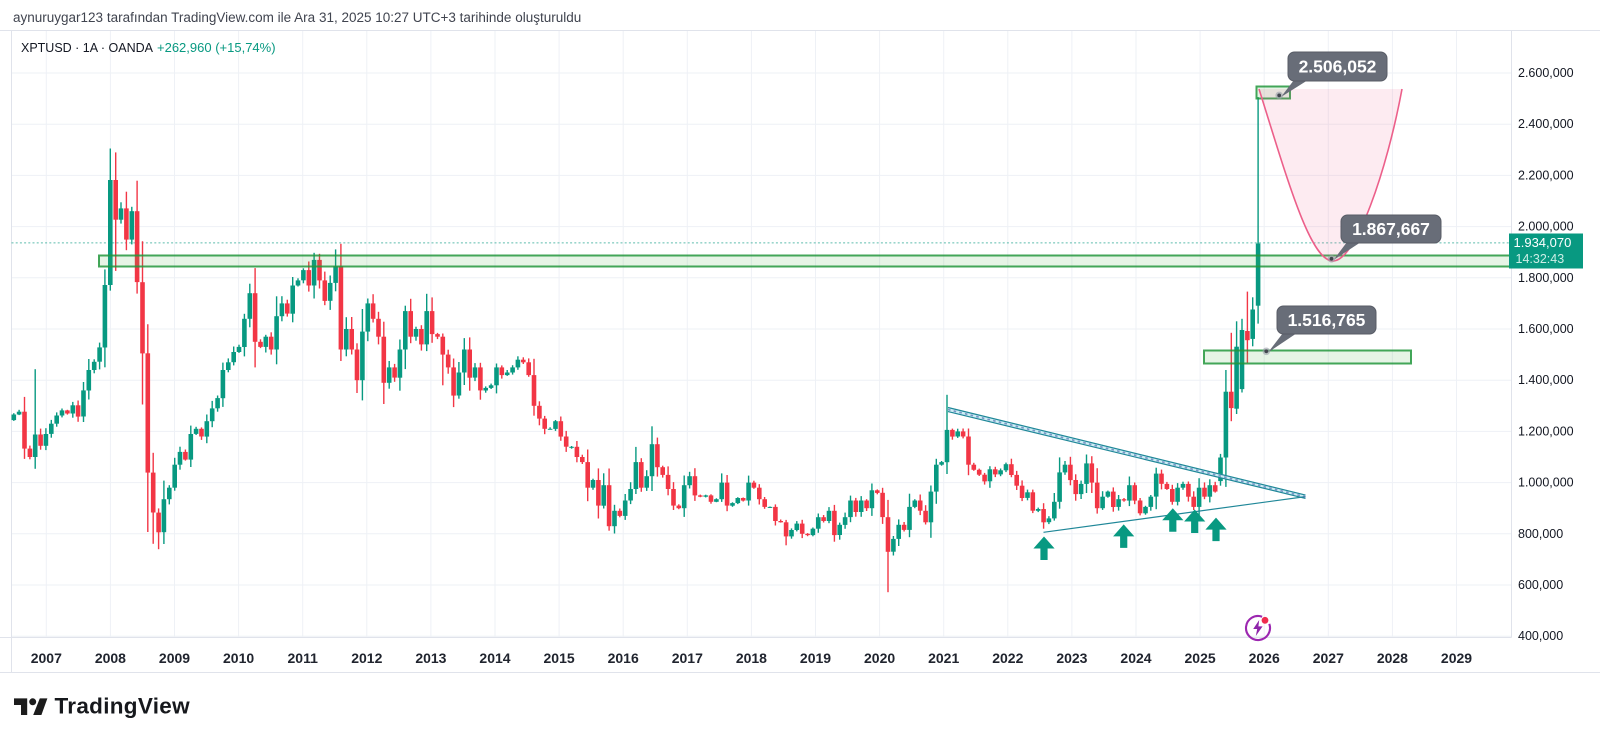 This screenshot has width=1600, height=741. I want to click on svg-text: 2008, so click(110, 658).